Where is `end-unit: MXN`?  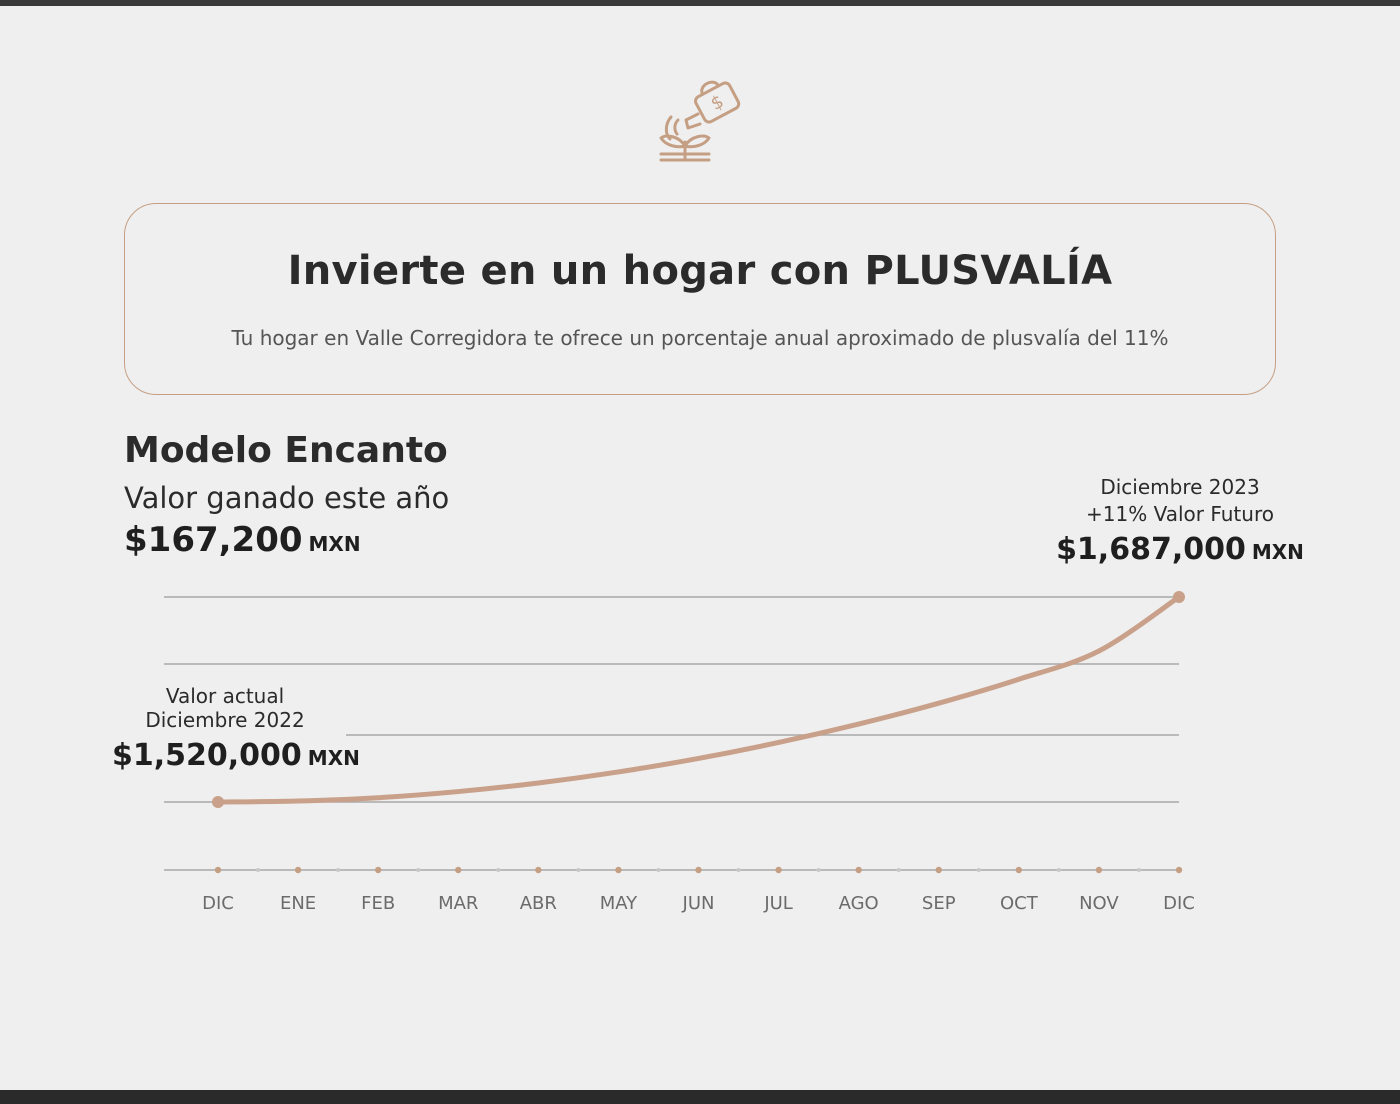 end-unit: MXN is located at coordinates (1277, 552).